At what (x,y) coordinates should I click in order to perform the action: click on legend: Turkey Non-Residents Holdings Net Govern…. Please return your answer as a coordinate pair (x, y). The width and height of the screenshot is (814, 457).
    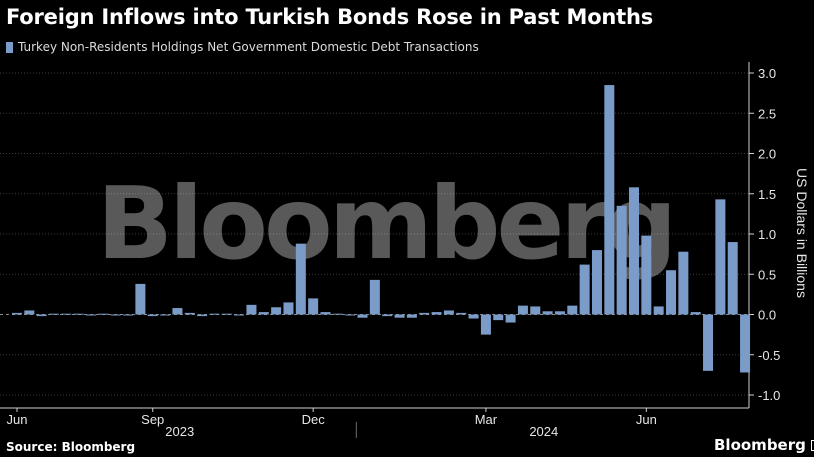
    Looking at the image, I should click on (242, 47).